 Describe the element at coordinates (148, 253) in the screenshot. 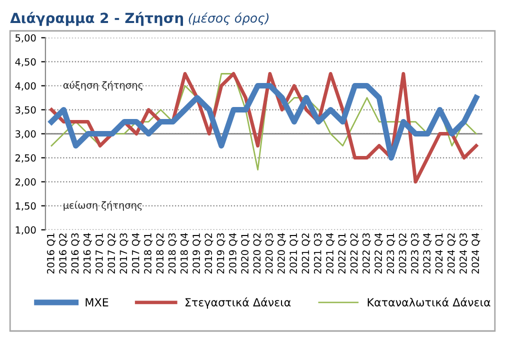

I see `x-tick-label: 2018 Q1` at that location.